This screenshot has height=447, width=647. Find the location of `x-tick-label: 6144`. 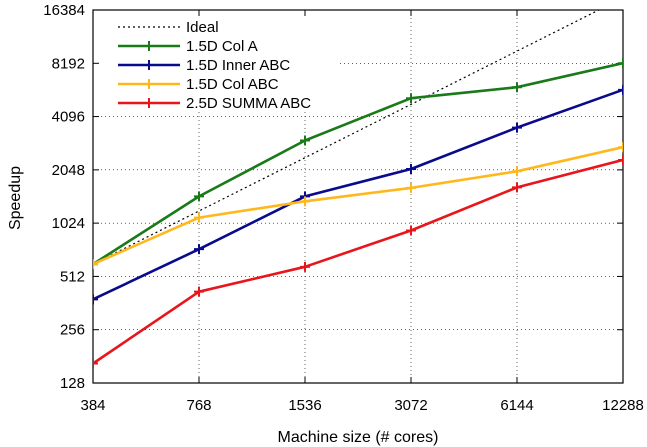

x-tick-label: 6144 is located at coordinates (516, 405).